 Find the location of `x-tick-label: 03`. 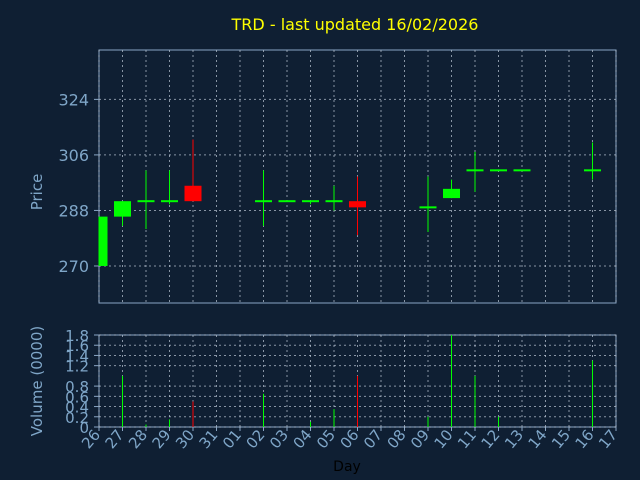

x-tick-label: 03 is located at coordinates (279, 439).